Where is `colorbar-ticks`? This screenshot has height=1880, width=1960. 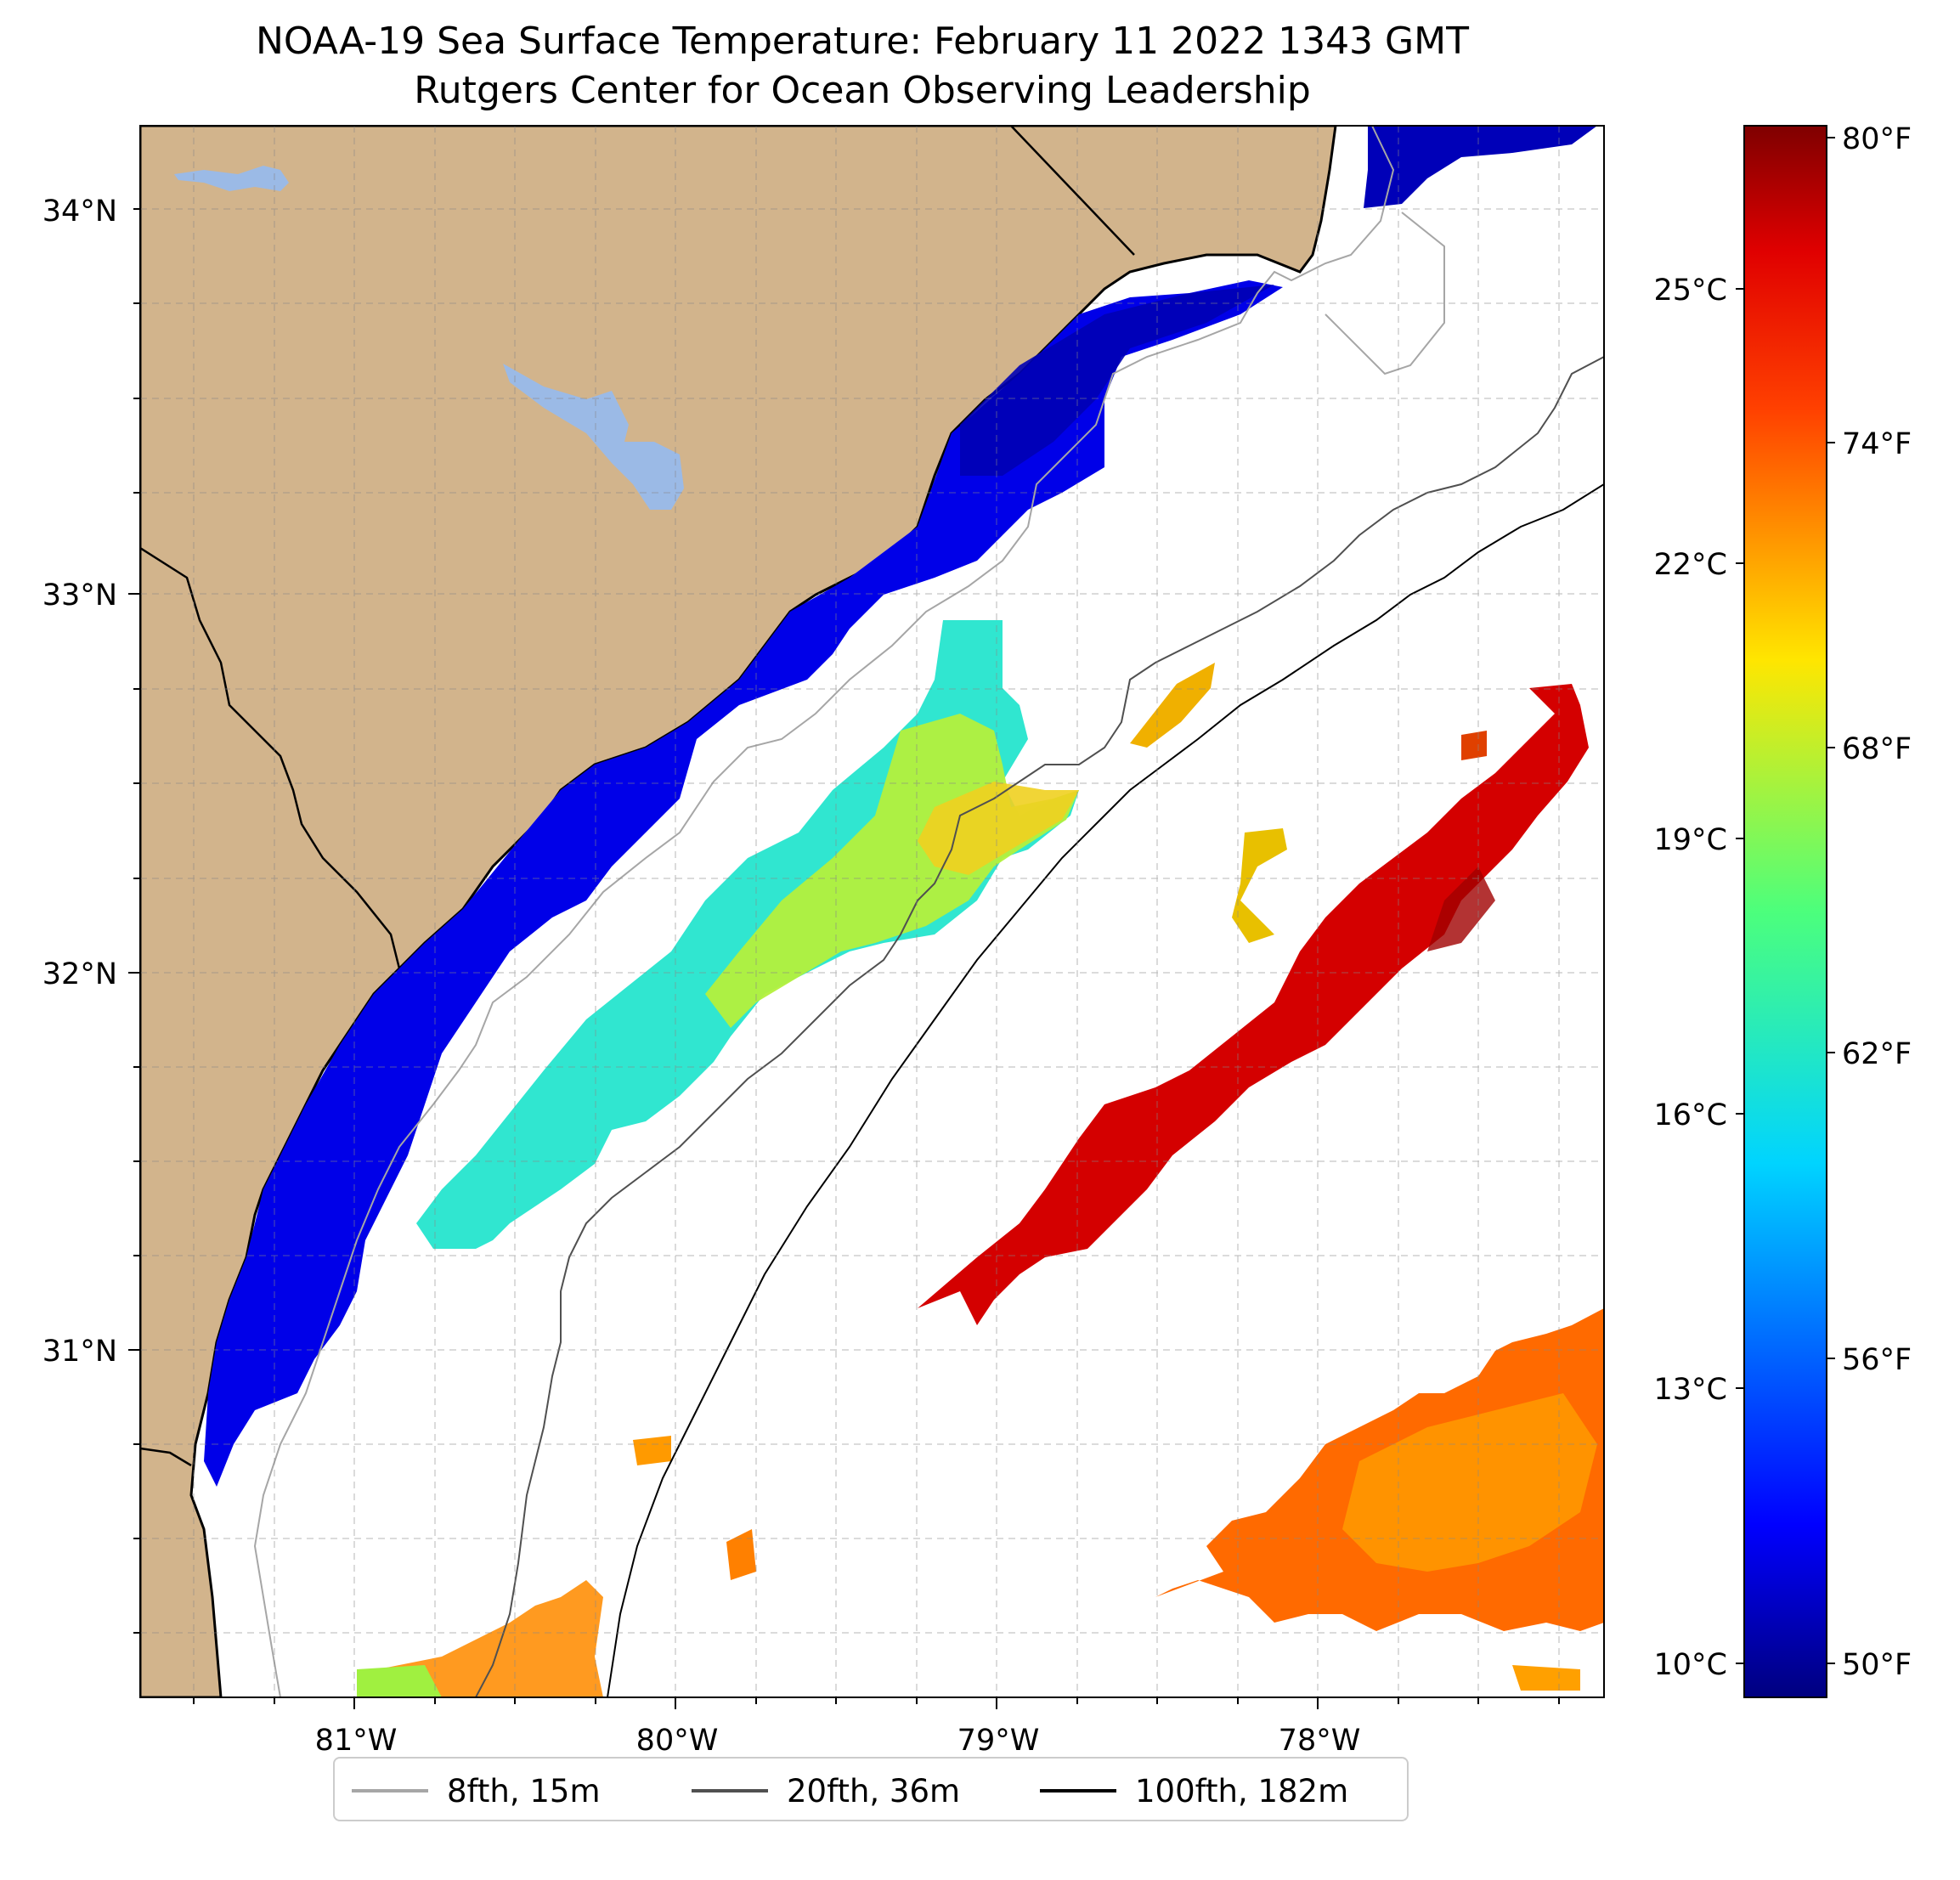
colorbar-ticks is located at coordinates (1786, 901).